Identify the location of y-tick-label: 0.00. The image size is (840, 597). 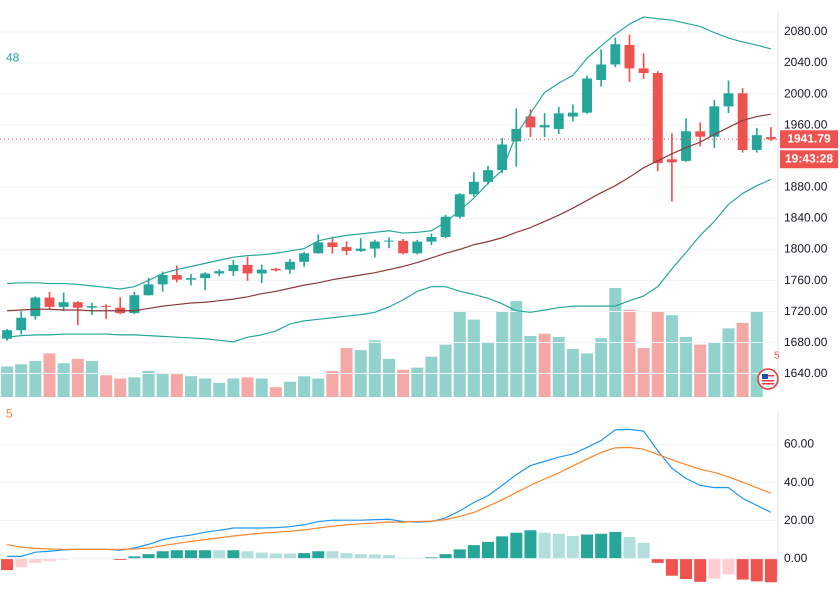
(796, 557).